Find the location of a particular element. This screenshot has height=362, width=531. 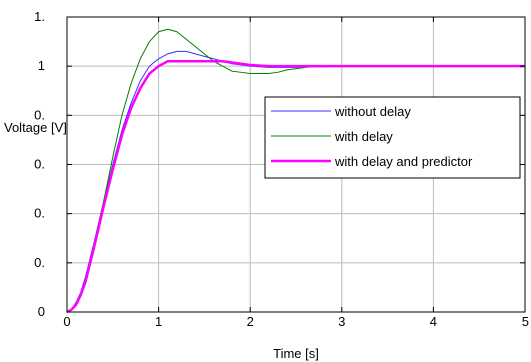

legend-label: with delay is located at coordinates (363, 136).